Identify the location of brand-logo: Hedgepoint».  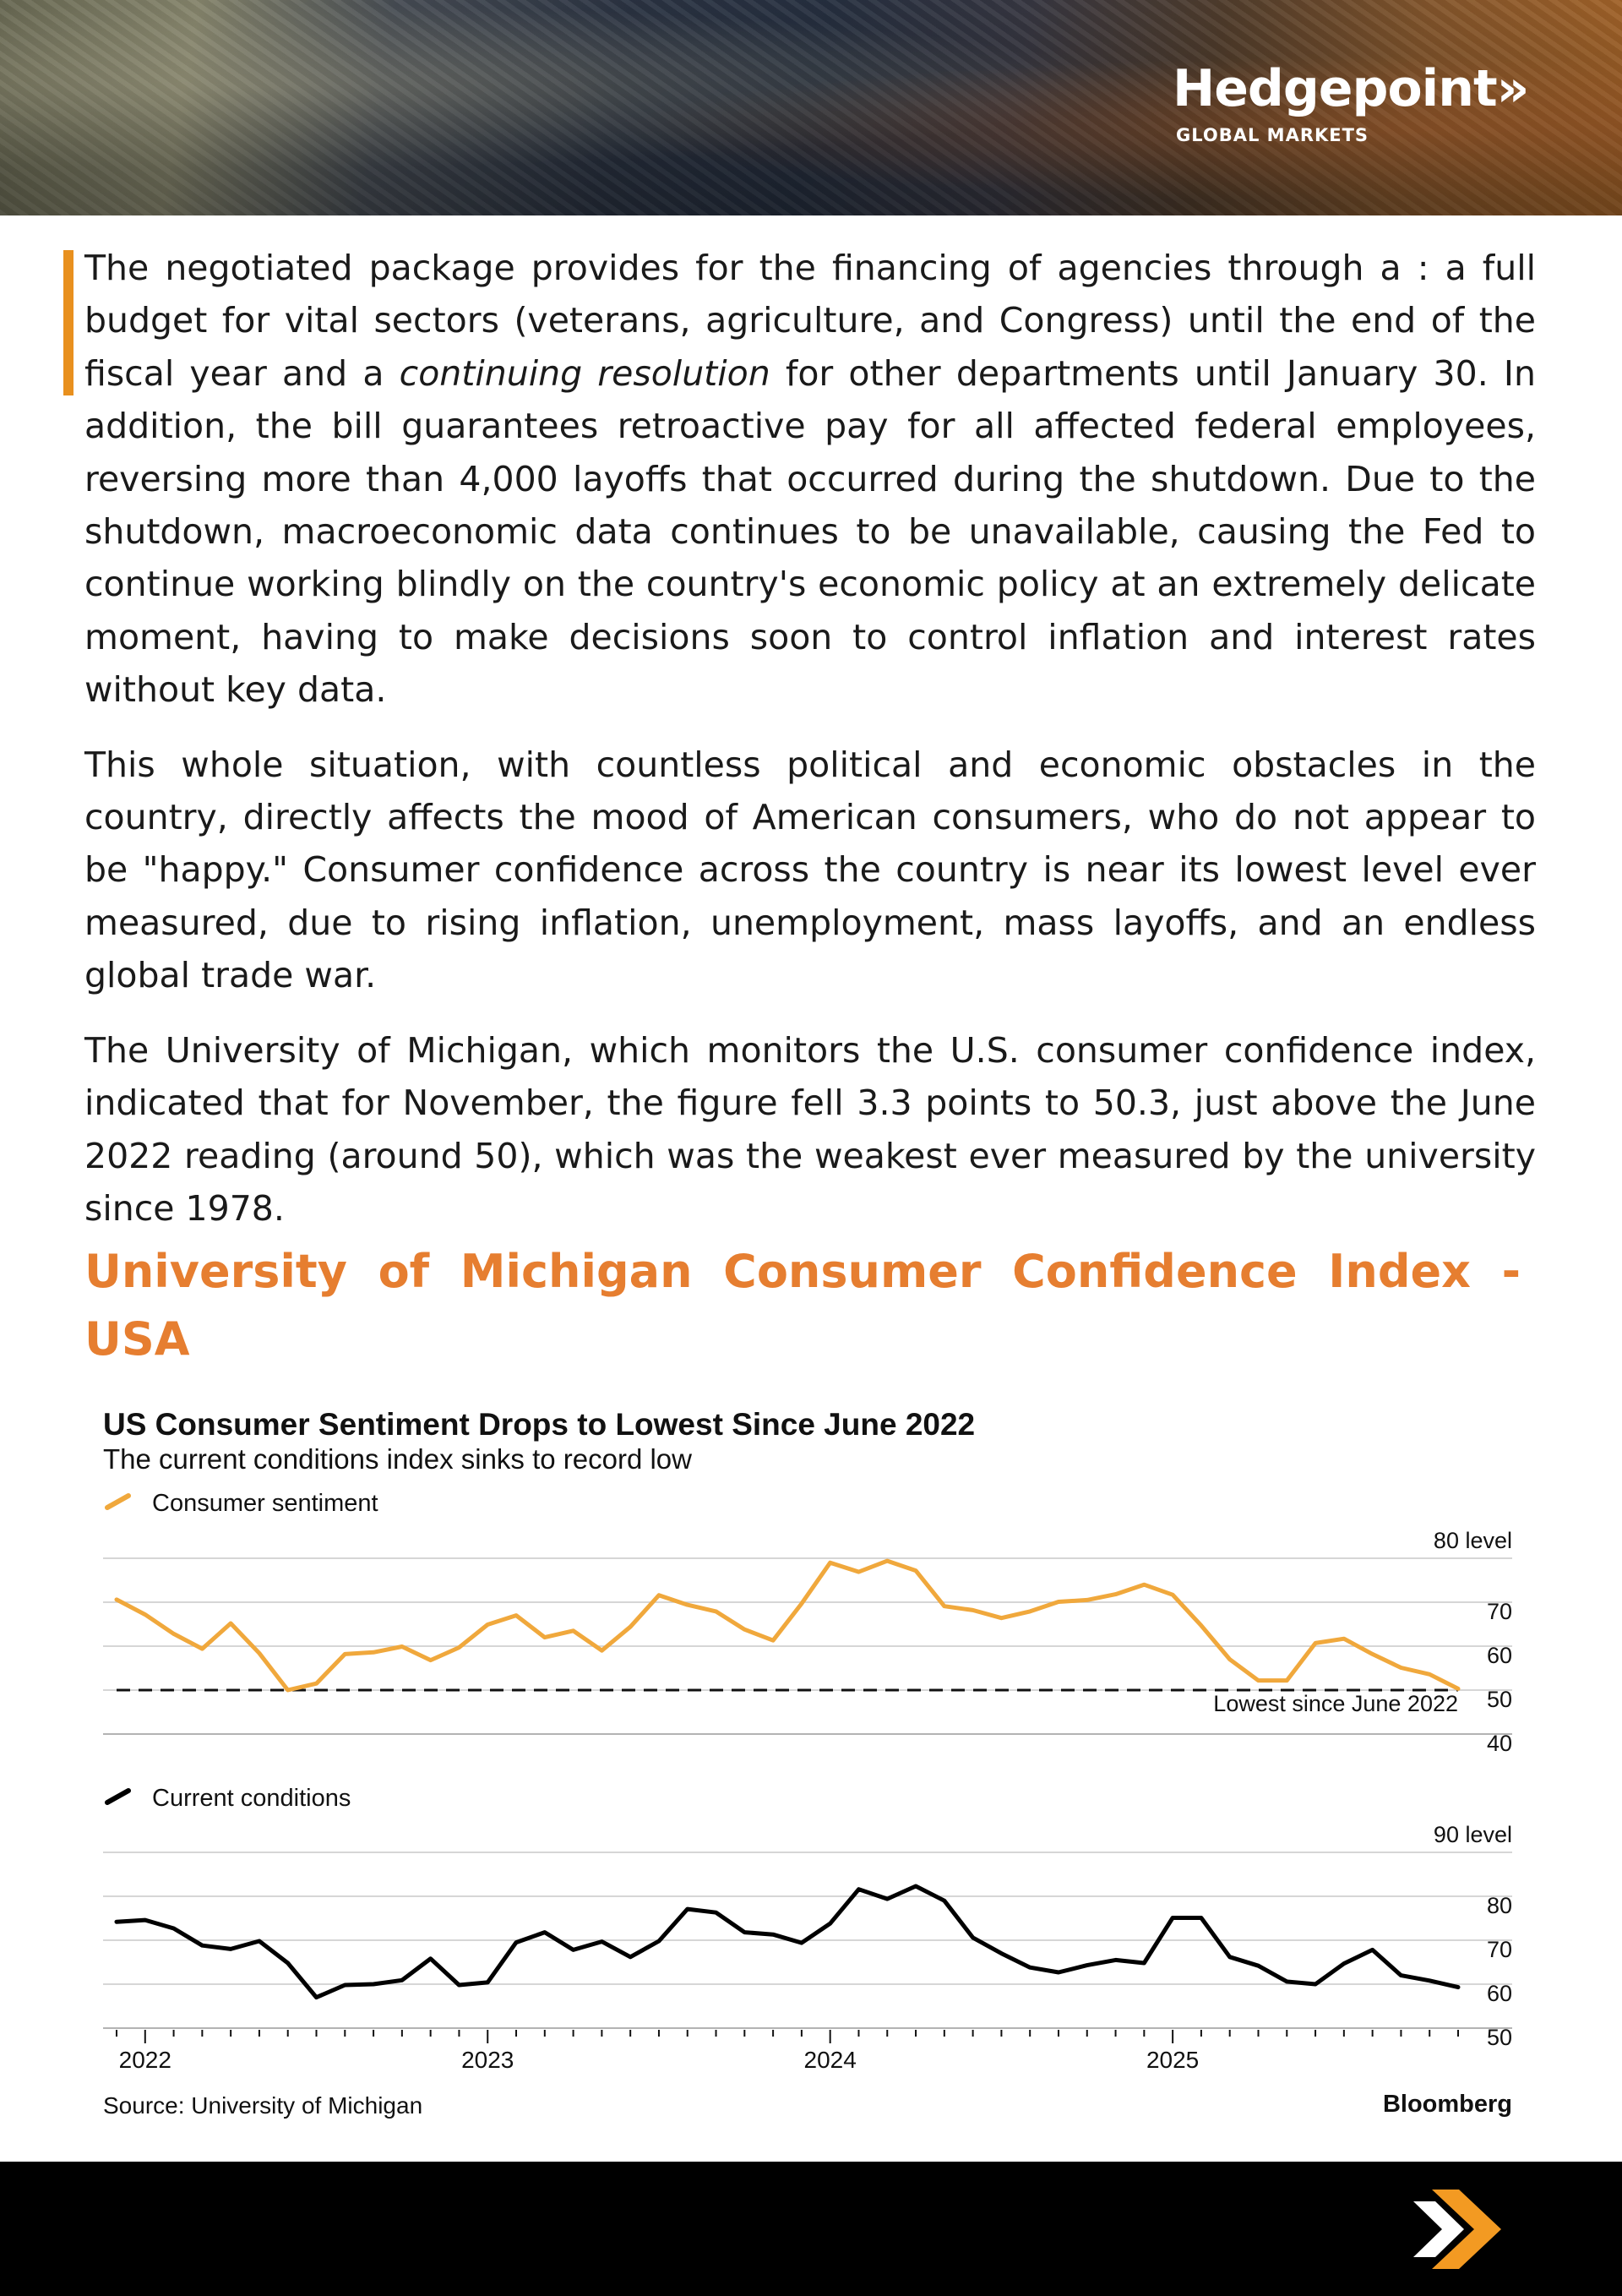
(1352, 89).